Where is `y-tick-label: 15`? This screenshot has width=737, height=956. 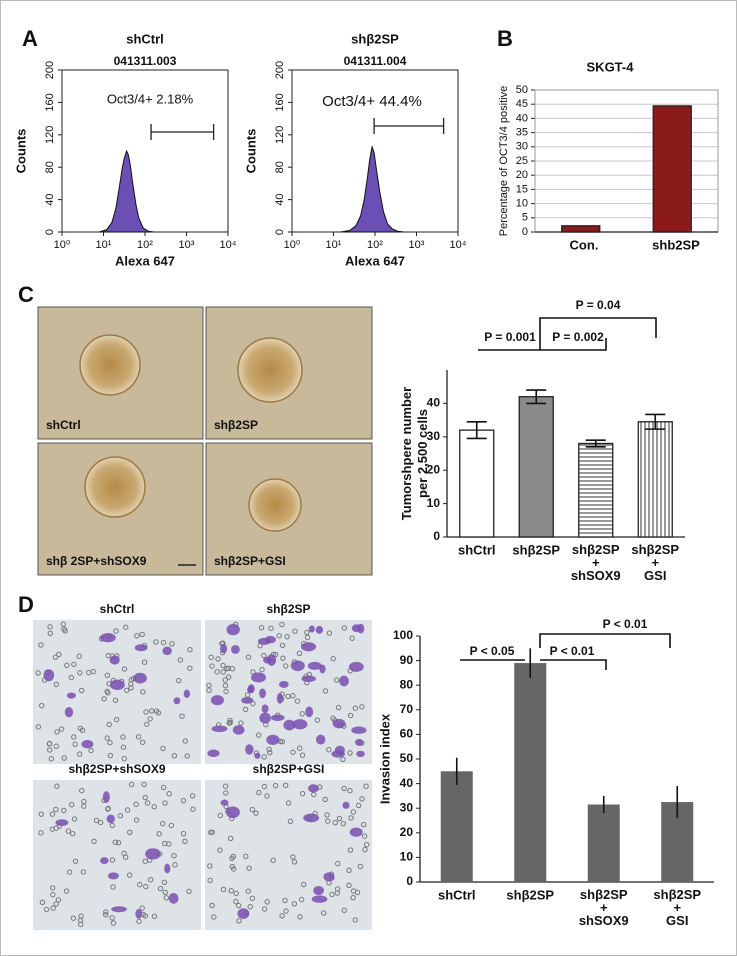
y-tick-label: 15 is located at coordinates (522, 189).